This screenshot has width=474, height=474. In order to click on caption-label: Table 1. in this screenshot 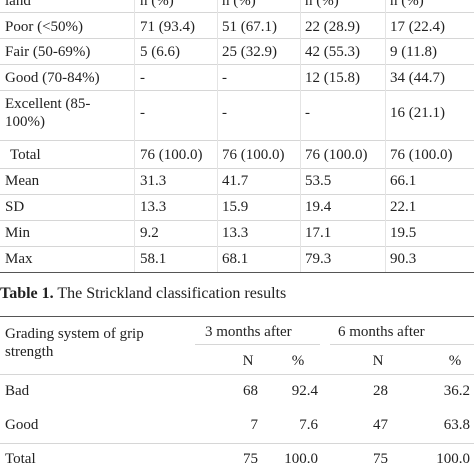, I will do `click(27, 293)`.